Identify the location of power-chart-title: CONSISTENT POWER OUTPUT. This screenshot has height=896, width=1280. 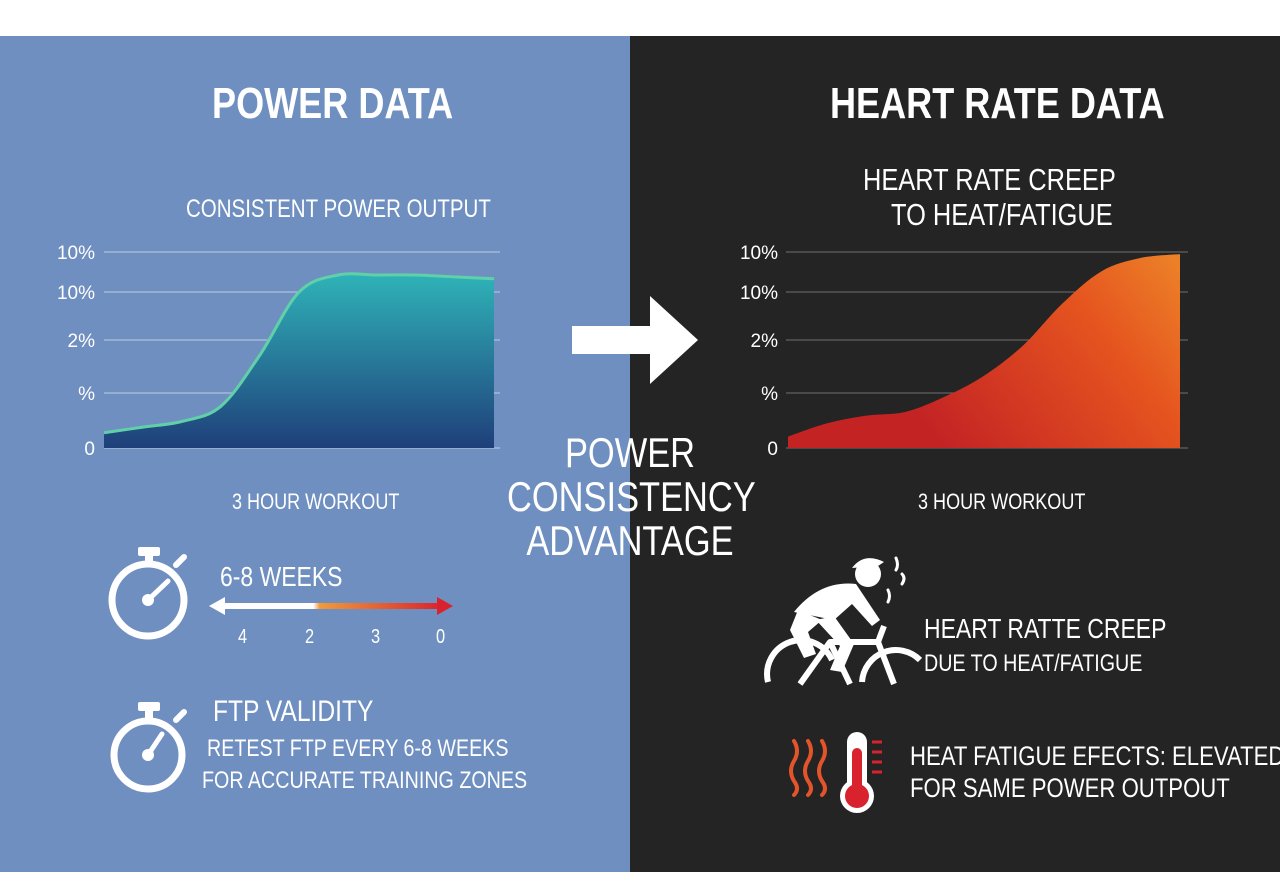
(338, 209).